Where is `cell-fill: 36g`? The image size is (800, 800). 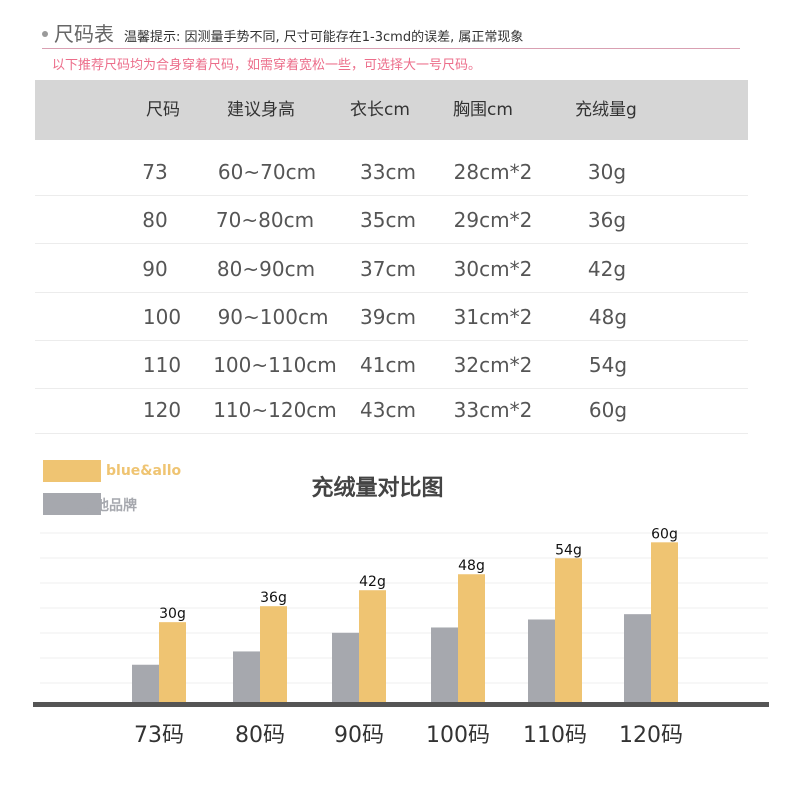
cell-fill: 36g is located at coordinates (607, 220).